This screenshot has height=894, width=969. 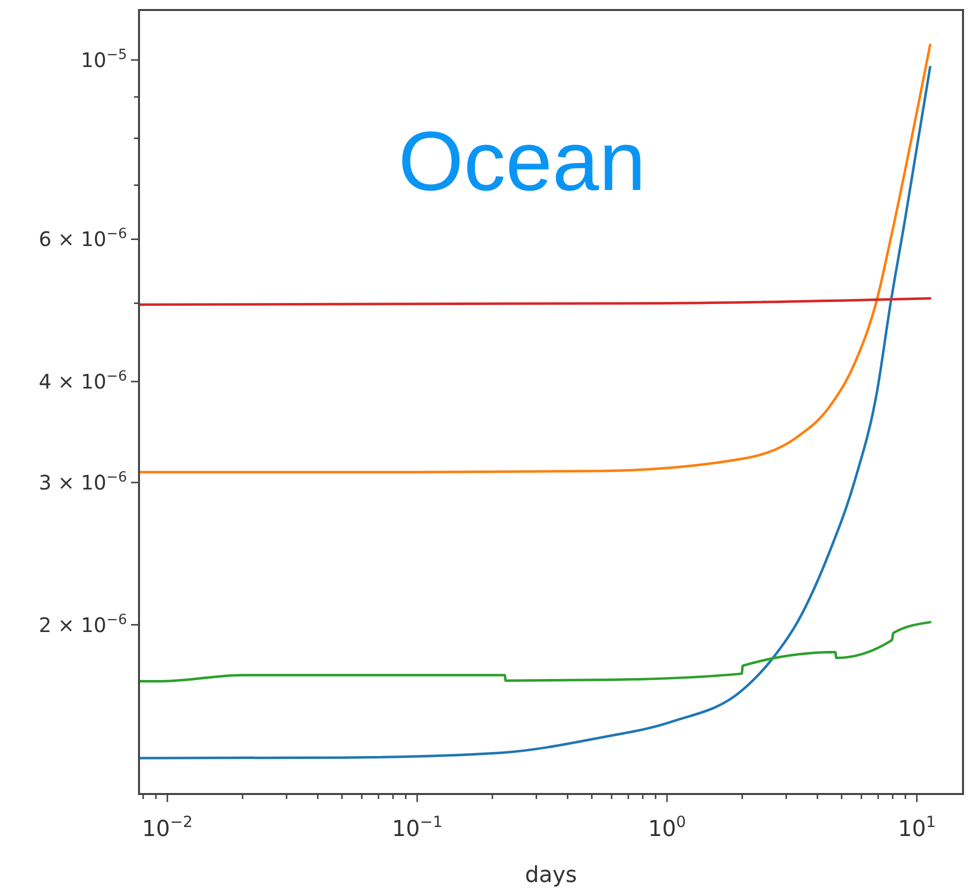 I want to click on x-axis-title: days, so click(x=551, y=875).